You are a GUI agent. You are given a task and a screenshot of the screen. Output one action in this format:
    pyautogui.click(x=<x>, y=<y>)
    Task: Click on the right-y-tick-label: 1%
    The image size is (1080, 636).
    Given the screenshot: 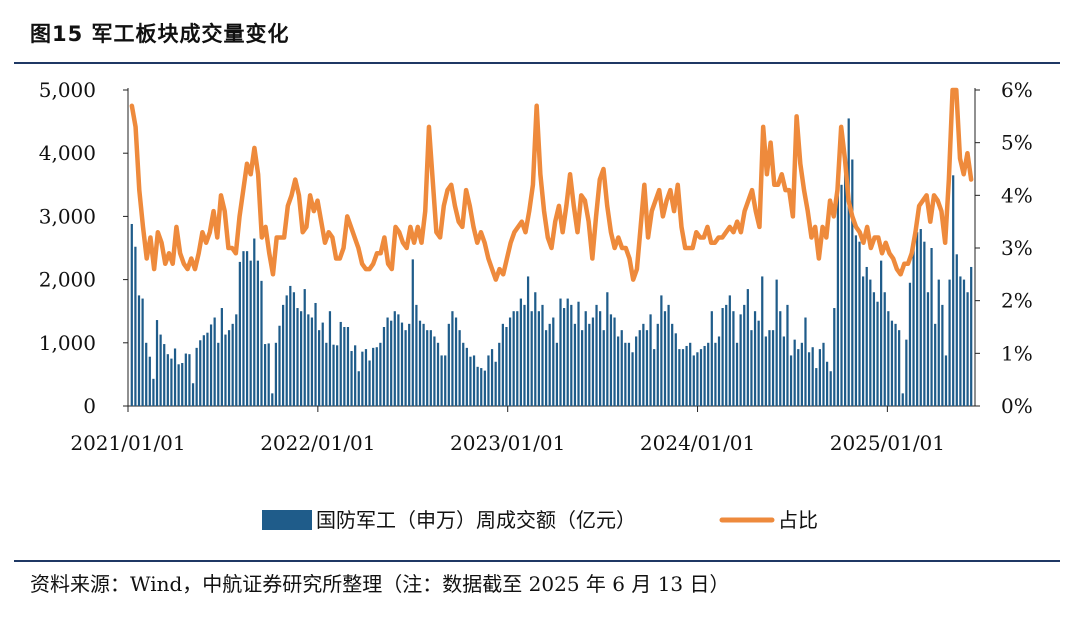 What is the action you would take?
    pyautogui.click(x=1017, y=353)
    